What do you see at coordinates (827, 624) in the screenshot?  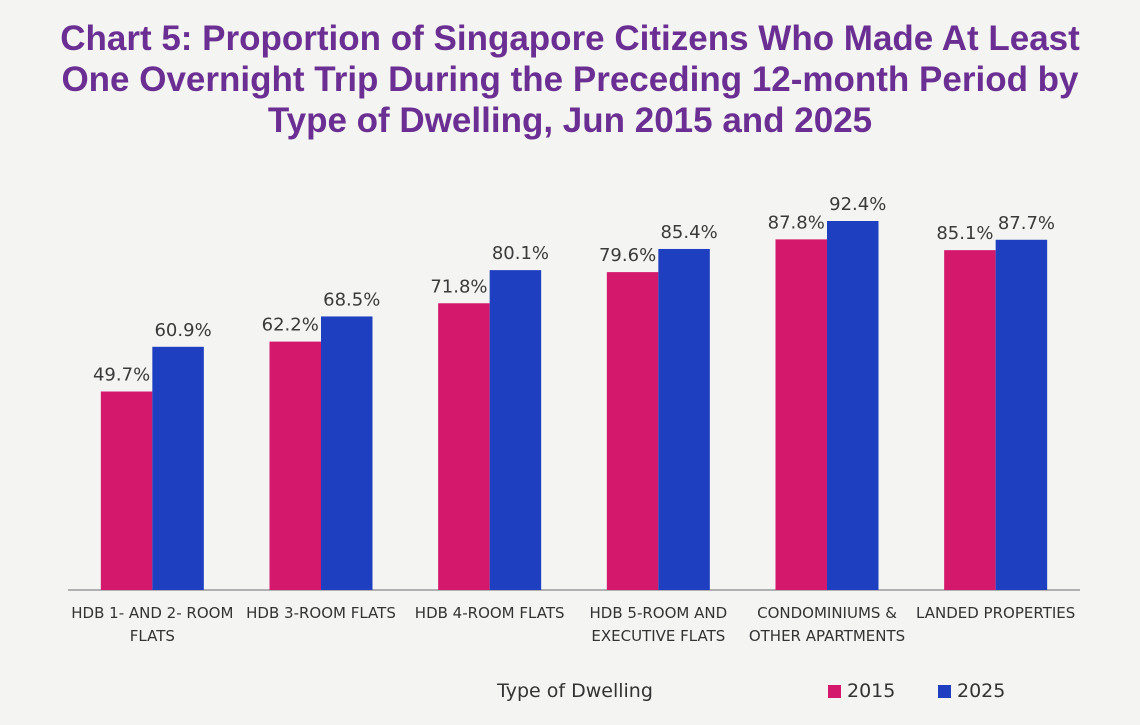 I see `x-tick-label: CONDOMINIUMS & OTHER APARTMENTS` at bounding box center [827, 624].